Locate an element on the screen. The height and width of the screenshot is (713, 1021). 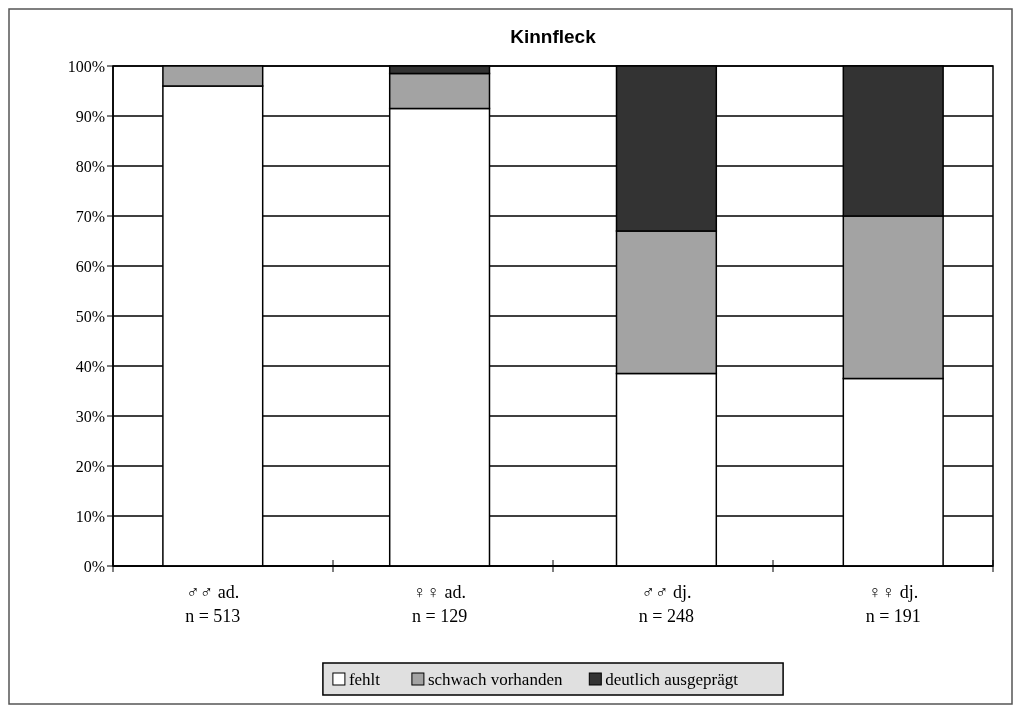
x-tick-label: ♀♀ ad. n = 129 is located at coordinates (440, 604).